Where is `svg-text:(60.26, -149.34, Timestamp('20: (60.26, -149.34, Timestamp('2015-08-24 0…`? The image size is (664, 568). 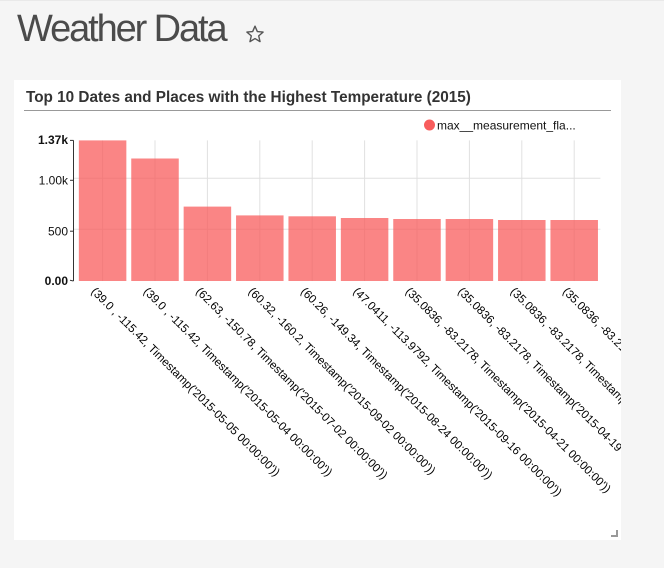 svg-text:(60.26, -149.34, Timestamp('20: (60.26, -149.34, Timestamp('2015-08-24 0… is located at coordinates (396, 383).